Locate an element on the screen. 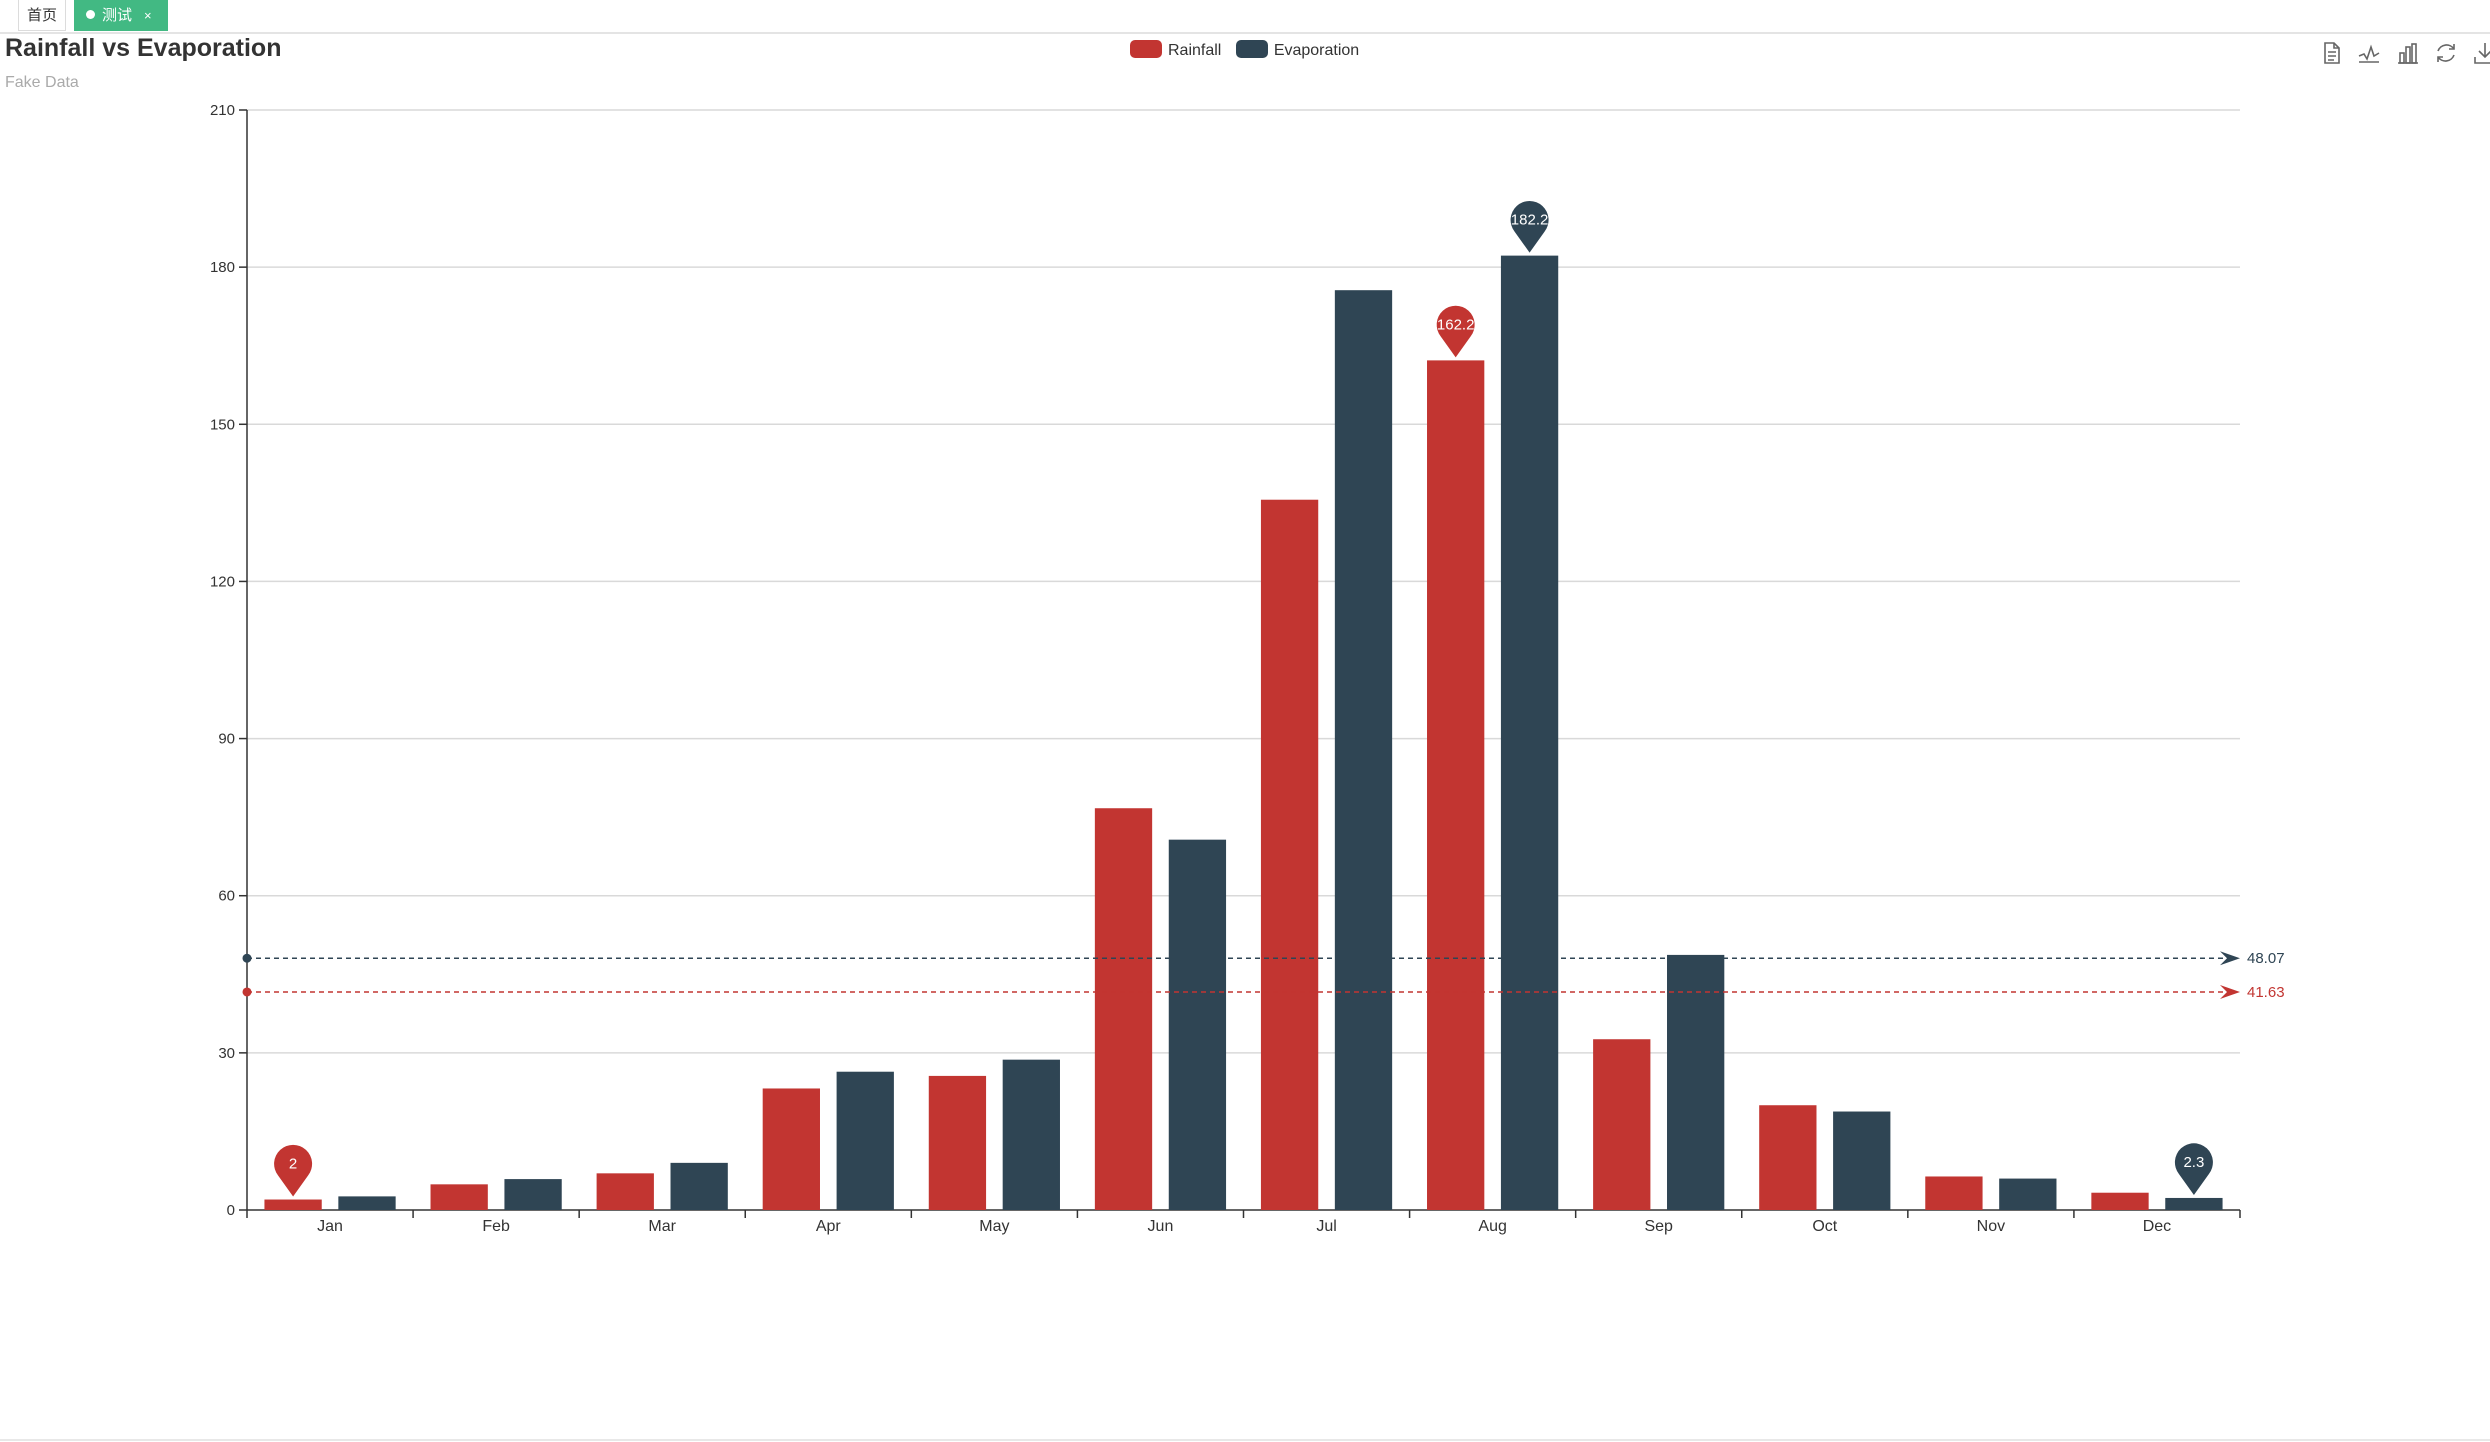 The image size is (2490, 1442). y-tick-label: 90 is located at coordinates (226, 739).